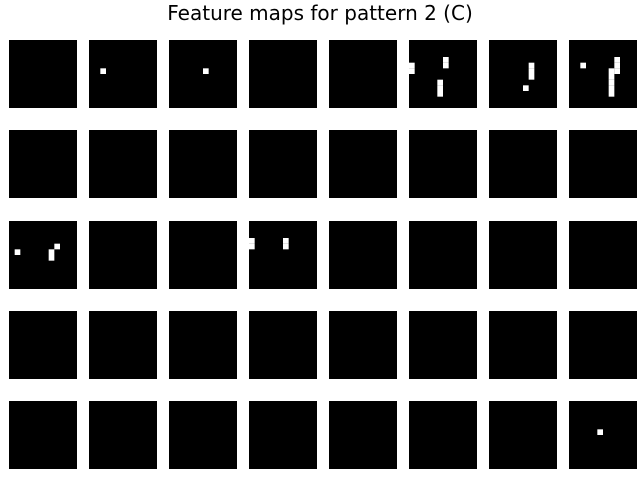 This screenshot has width=640, height=480. I want to click on feature-map-r3-c3, so click(283, 345).